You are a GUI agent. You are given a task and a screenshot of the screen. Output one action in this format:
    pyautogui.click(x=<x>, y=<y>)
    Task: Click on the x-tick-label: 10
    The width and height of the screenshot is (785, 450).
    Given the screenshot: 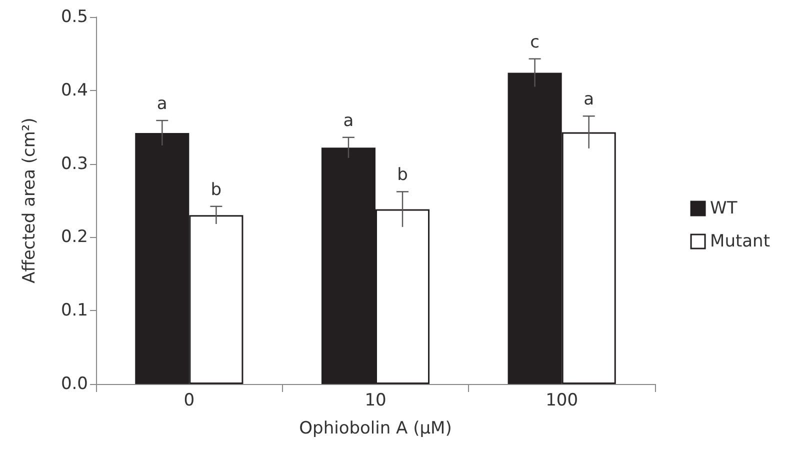 What is the action you would take?
    pyautogui.click(x=375, y=400)
    